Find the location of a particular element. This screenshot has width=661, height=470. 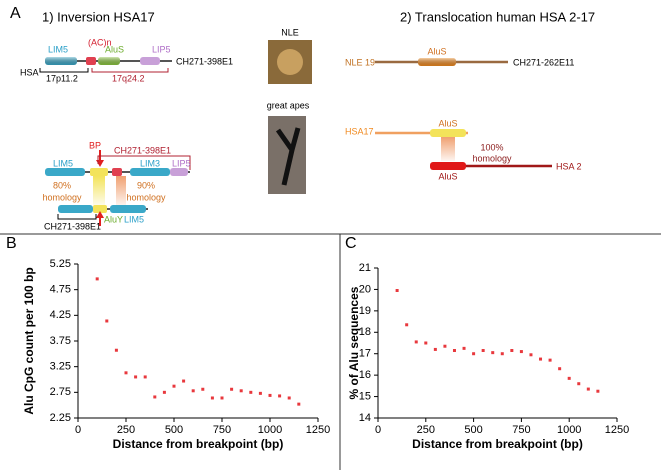

label: HSA17 is located at coordinates (359, 131).